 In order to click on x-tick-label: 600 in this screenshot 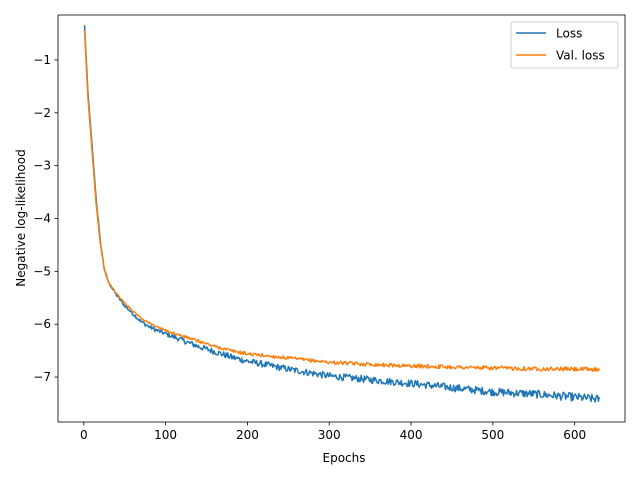, I will do `click(574, 435)`.